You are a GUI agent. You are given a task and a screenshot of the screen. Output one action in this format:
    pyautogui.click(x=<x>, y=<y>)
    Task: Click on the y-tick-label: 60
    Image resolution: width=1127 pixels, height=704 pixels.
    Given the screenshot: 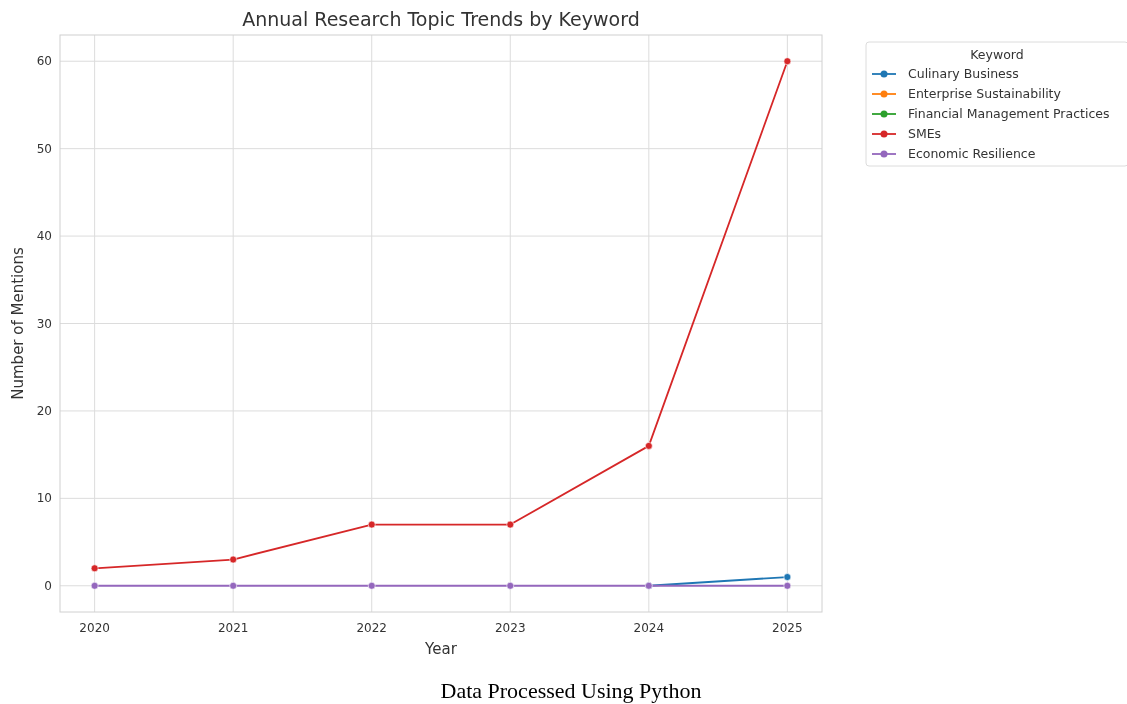 What is the action you would take?
    pyautogui.click(x=44, y=61)
    